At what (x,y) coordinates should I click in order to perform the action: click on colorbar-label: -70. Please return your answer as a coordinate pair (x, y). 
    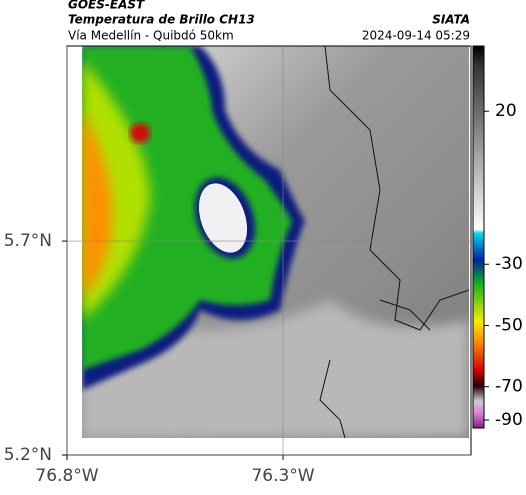
    Looking at the image, I should click on (509, 387).